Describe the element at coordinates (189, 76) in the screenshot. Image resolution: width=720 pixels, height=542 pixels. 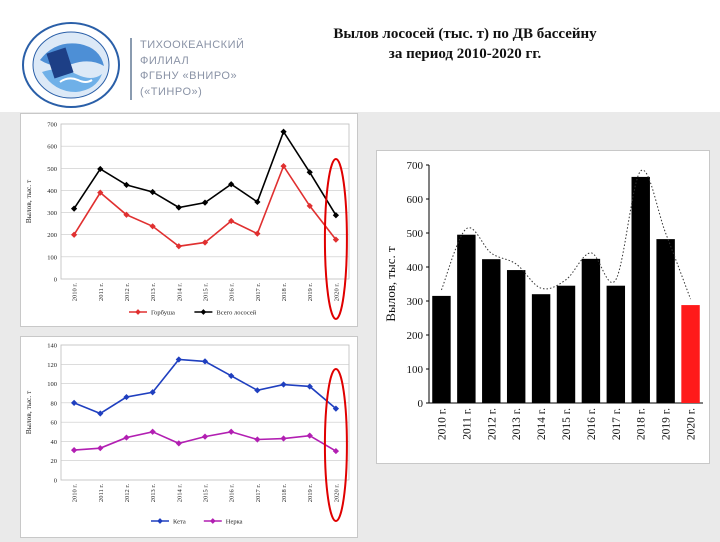
I see `org-line: ФГБНУ «ВНИРО»` at that location.